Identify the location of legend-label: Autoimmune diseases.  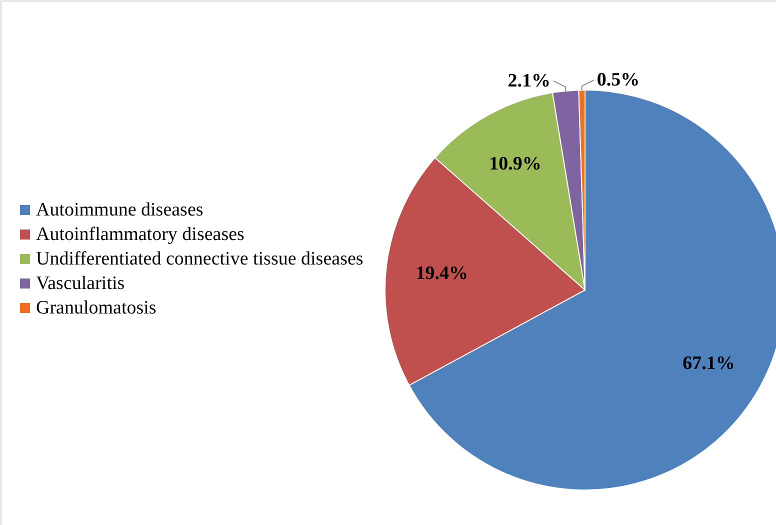
(120, 210).